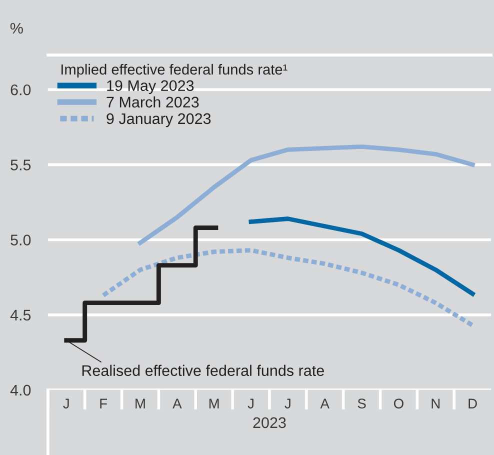 This screenshot has width=494, height=455. I want to click on y-tick-label: 6.0, so click(20, 90).